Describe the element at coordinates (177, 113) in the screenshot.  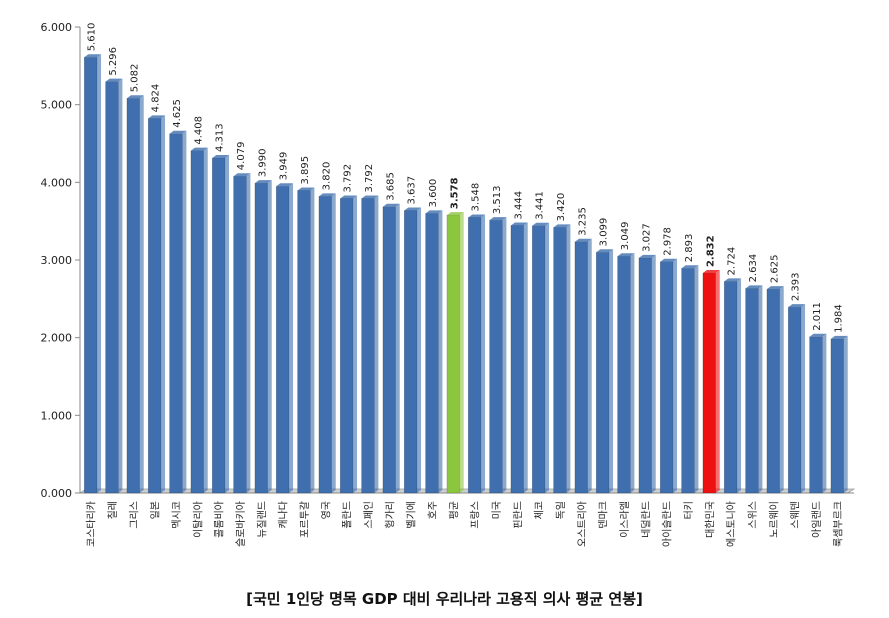
I see `bar-value-label: 4.625` at that location.